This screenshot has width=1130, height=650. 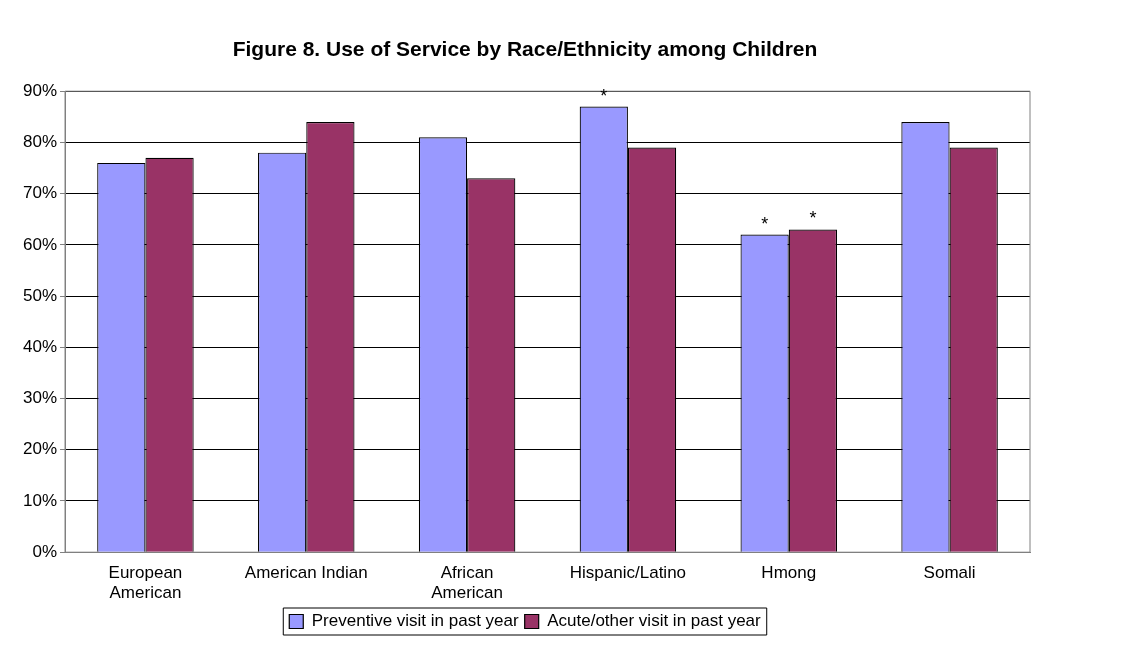 I want to click on x-tick-label: Hmong, so click(x=789, y=573).